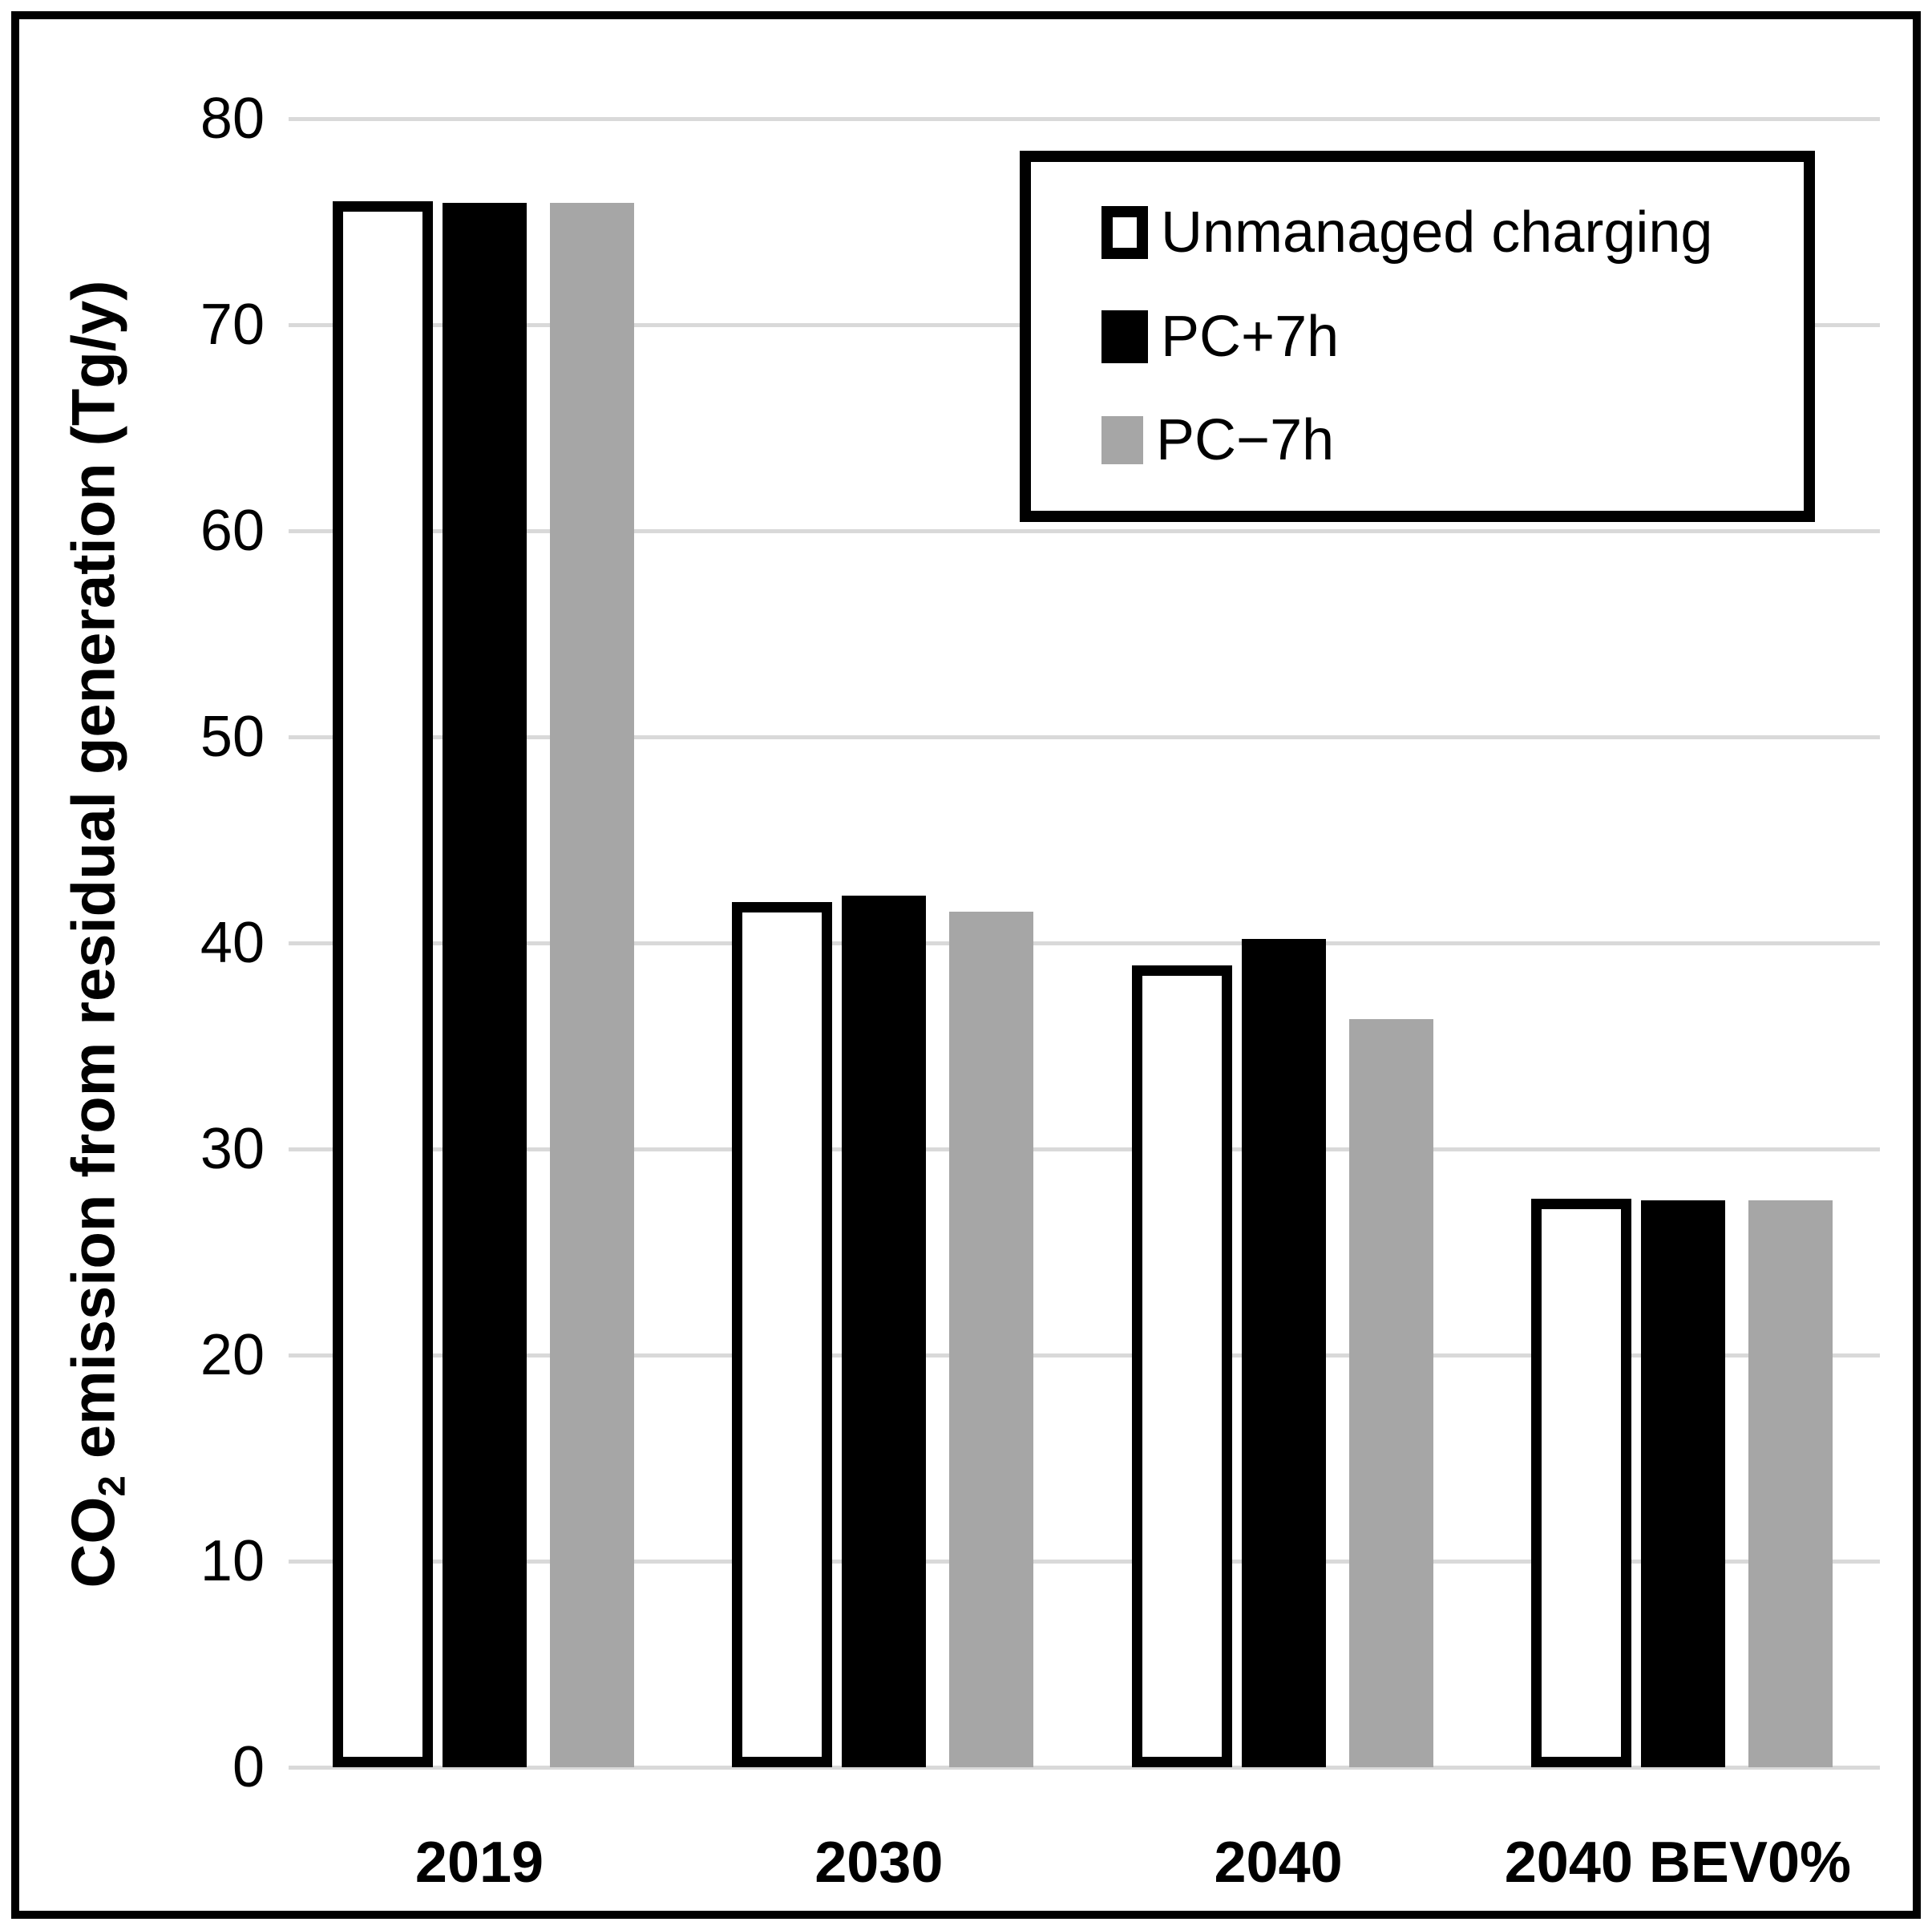 The height and width of the screenshot is (1930, 1932). Describe the element at coordinates (1437, 232) in the screenshot. I see `legend-label-unmanaged-charging: Unmanaged charging` at that location.